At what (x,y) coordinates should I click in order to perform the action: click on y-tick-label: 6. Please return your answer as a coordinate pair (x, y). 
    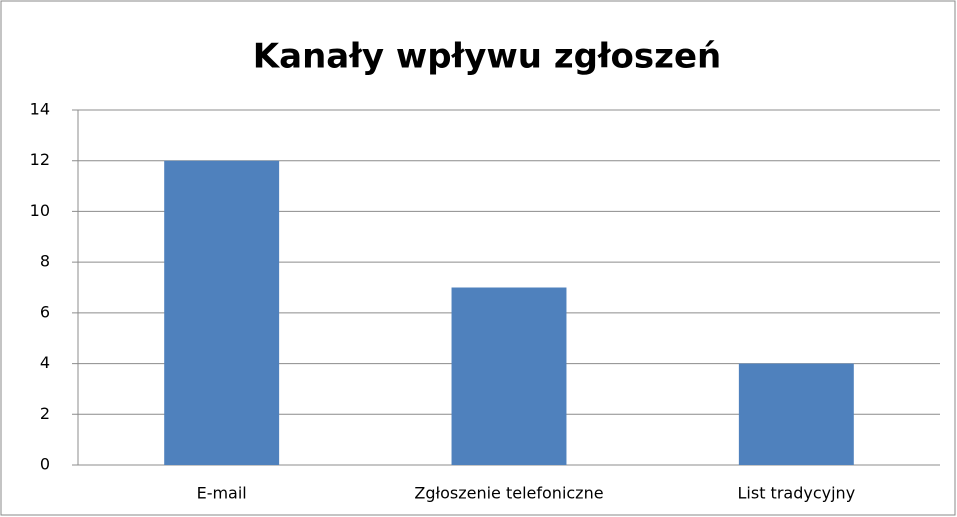
    Looking at the image, I should click on (45, 311).